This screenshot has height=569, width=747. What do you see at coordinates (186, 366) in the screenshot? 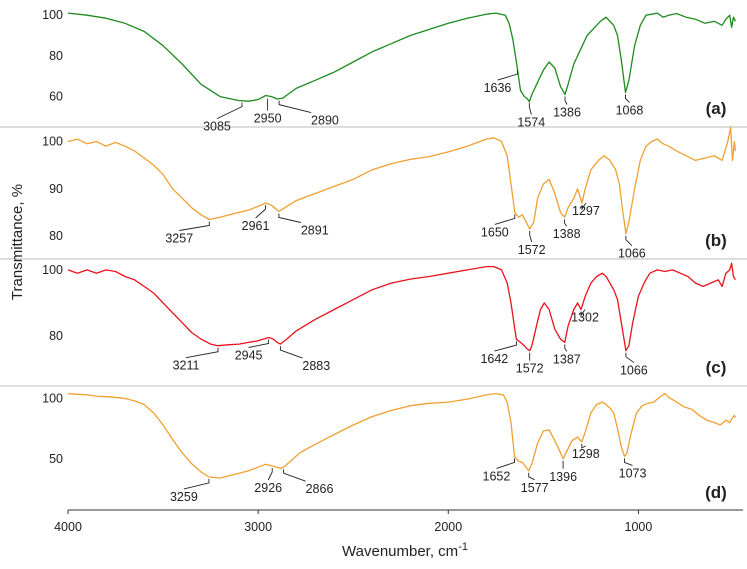
I see `peak-label: 3211` at bounding box center [186, 366].